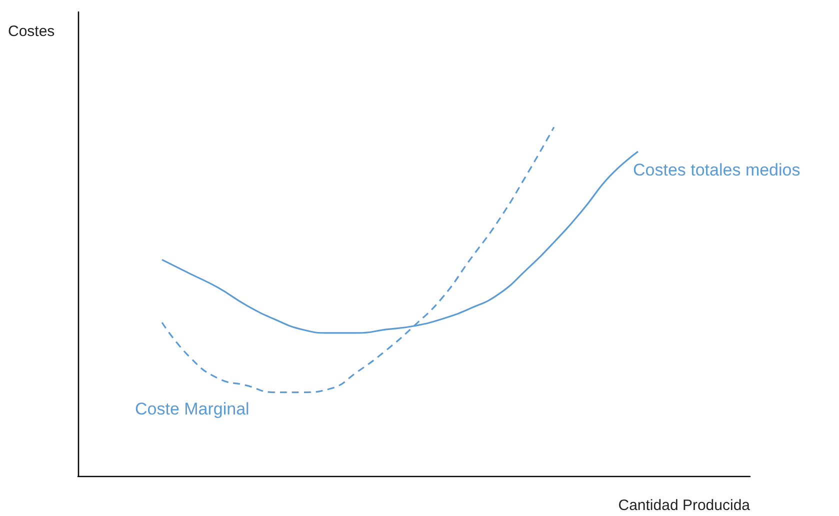  What do you see at coordinates (684, 505) in the screenshot?
I see `x-axis-title: Cantidad Producida` at bounding box center [684, 505].